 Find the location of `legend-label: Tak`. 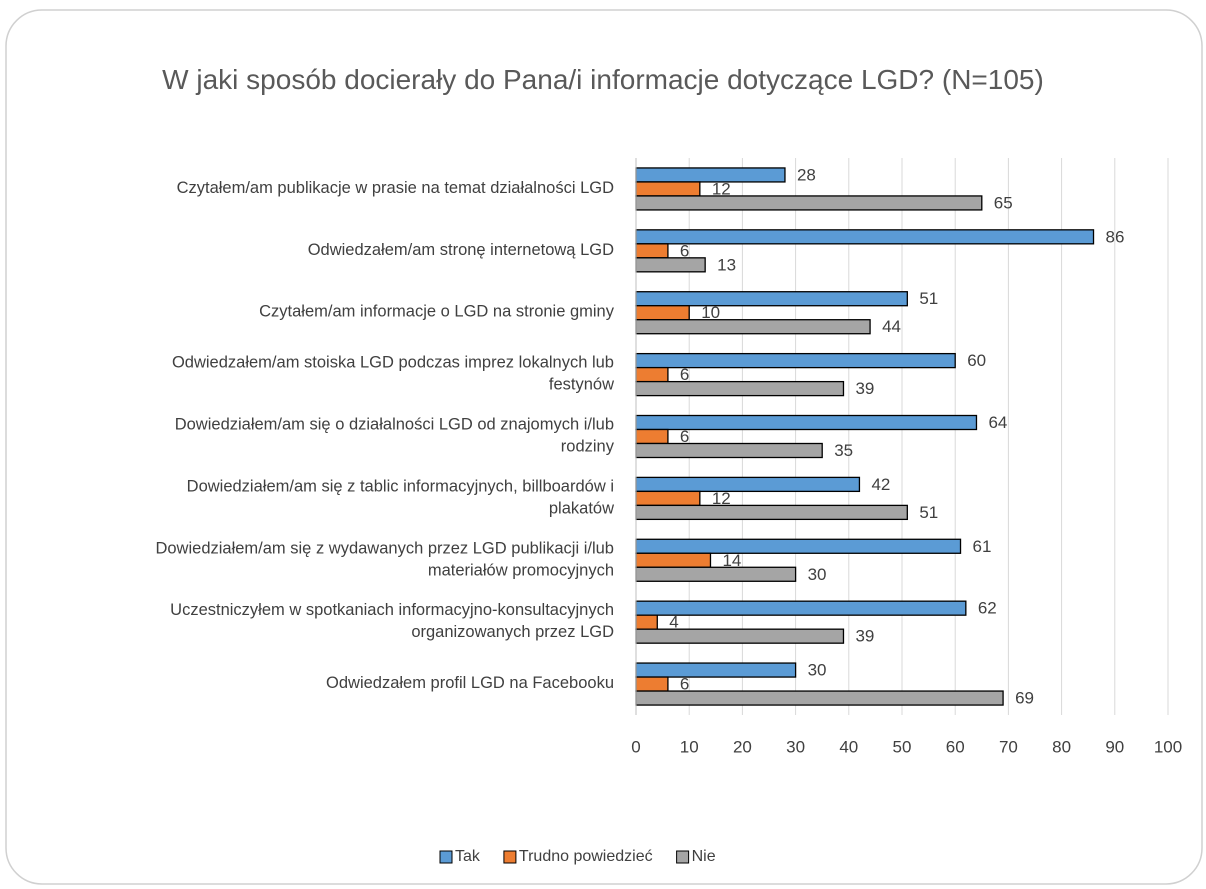

legend-label: Tak is located at coordinates (468, 856).